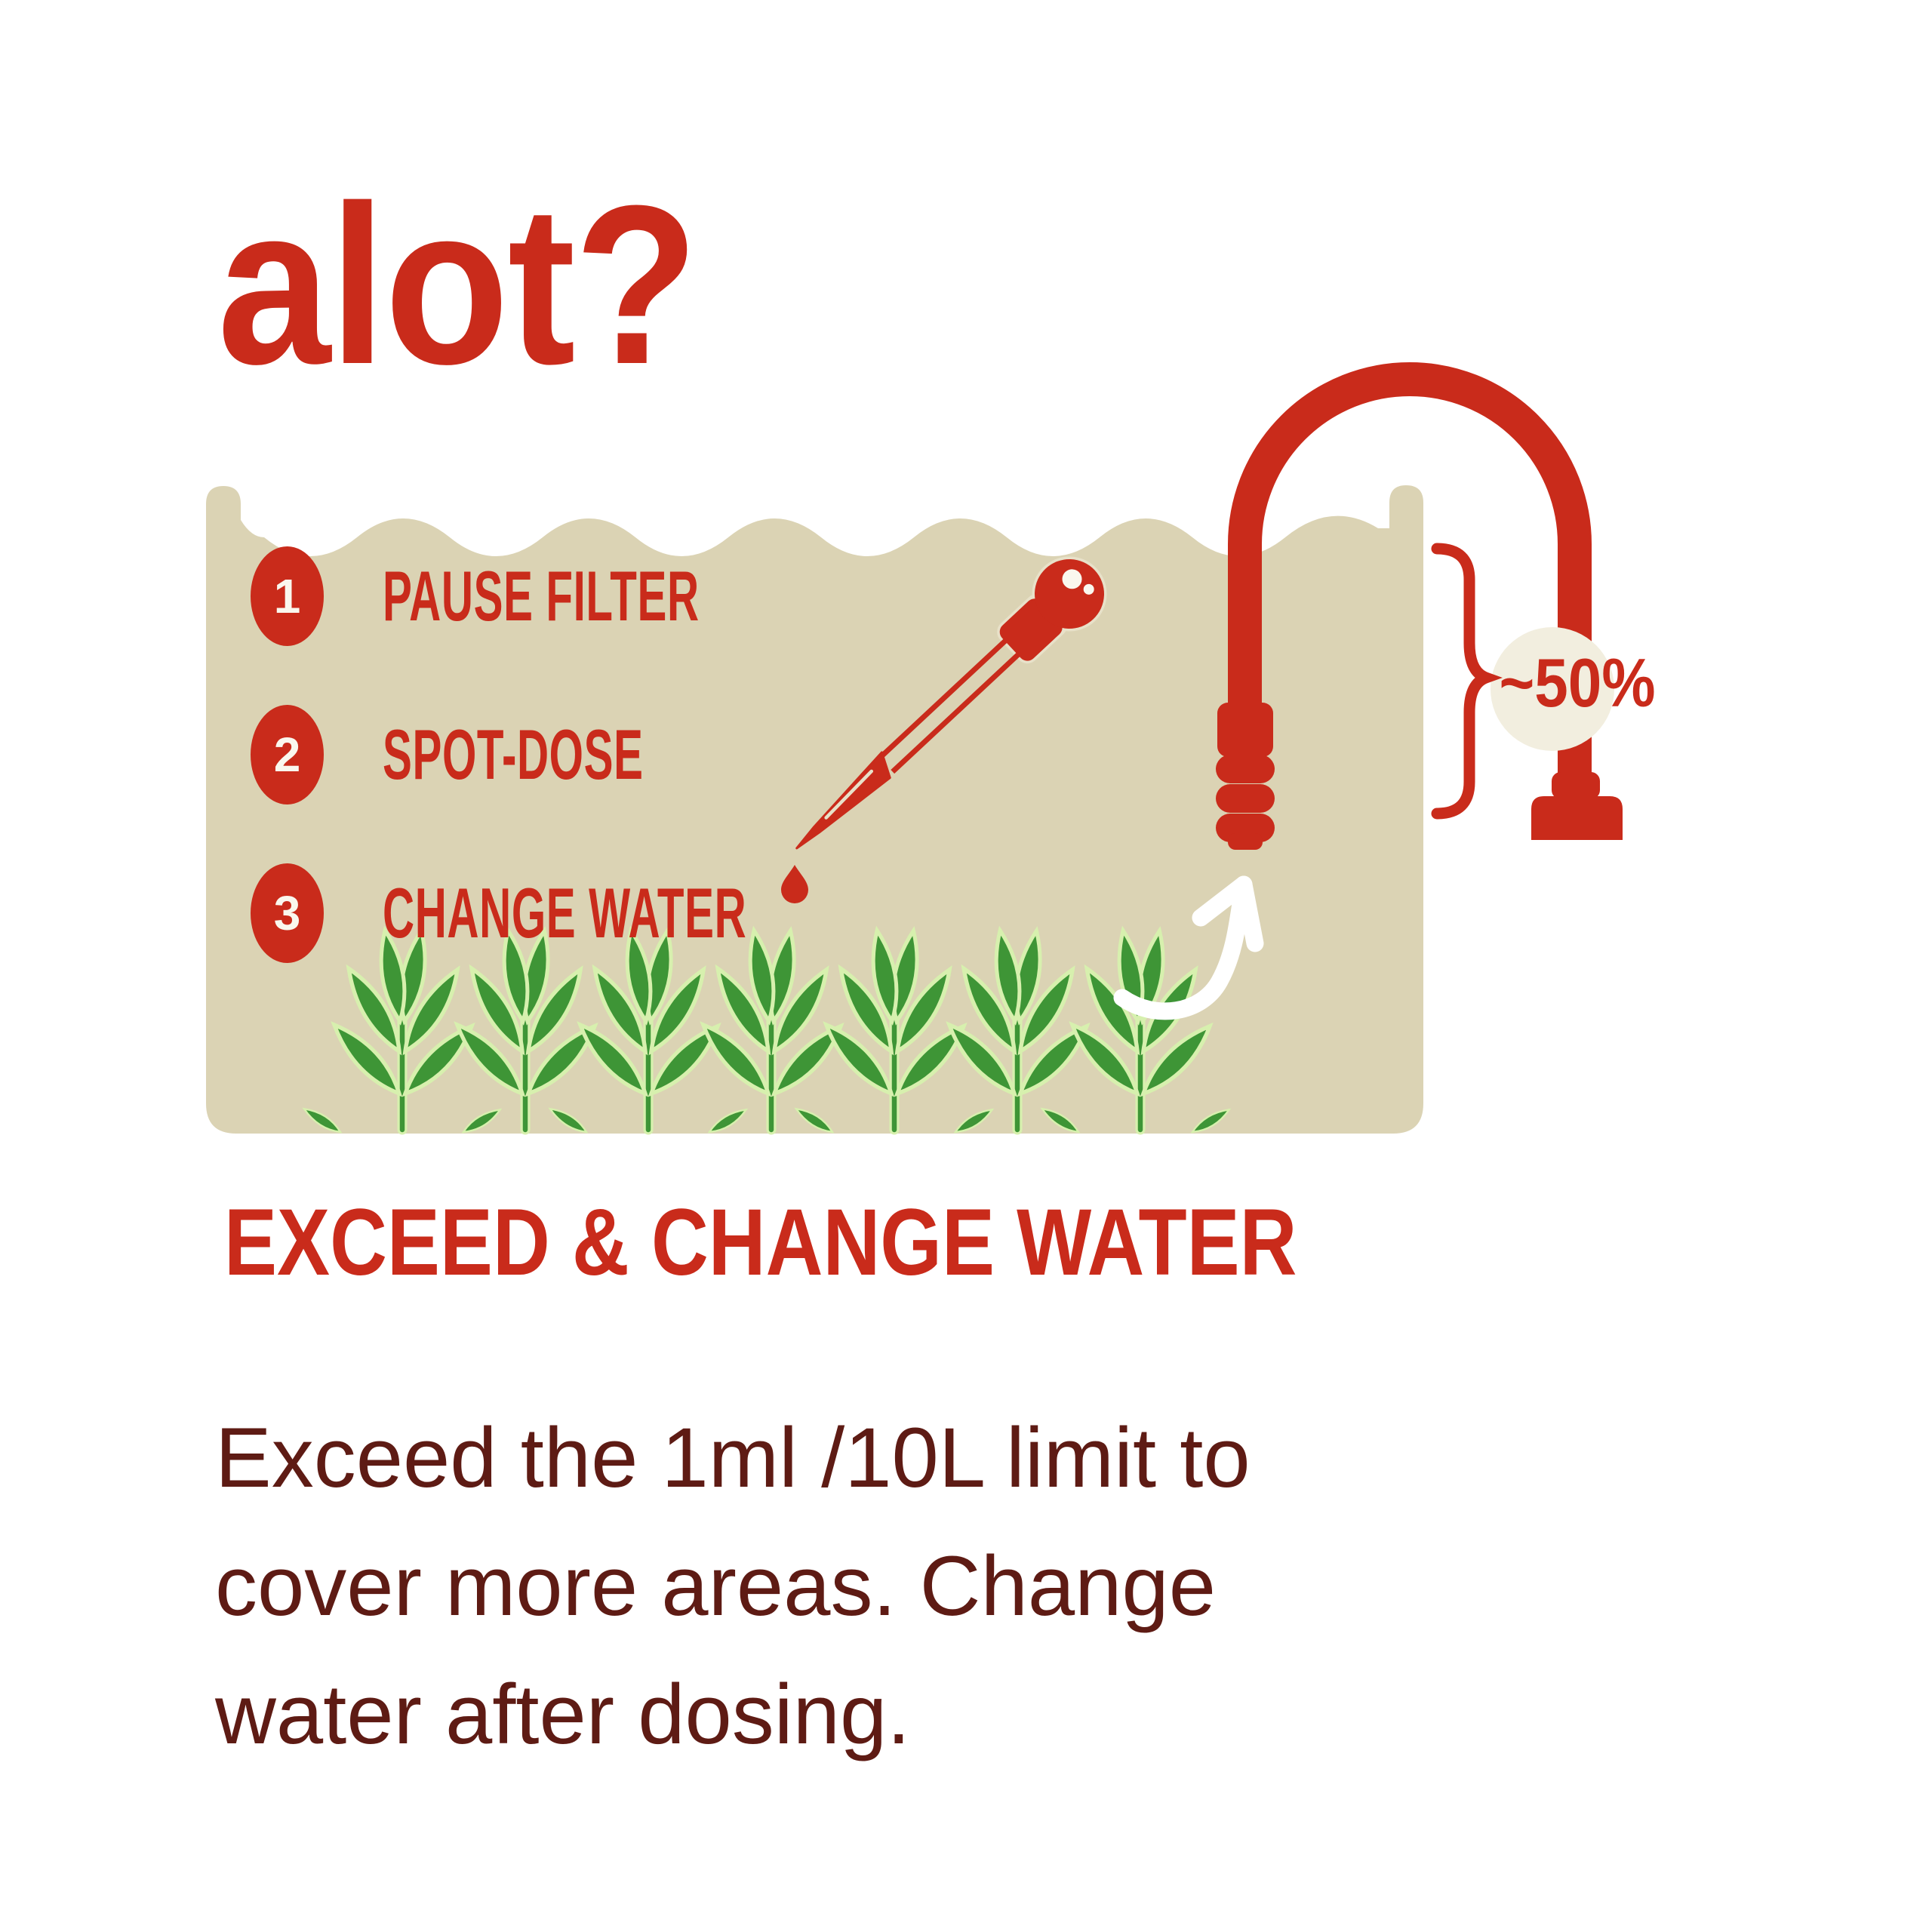 Image resolution: width=1932 pixels, height=1932 pixels. I want to click on percentage-badge, so click(1552, 689).